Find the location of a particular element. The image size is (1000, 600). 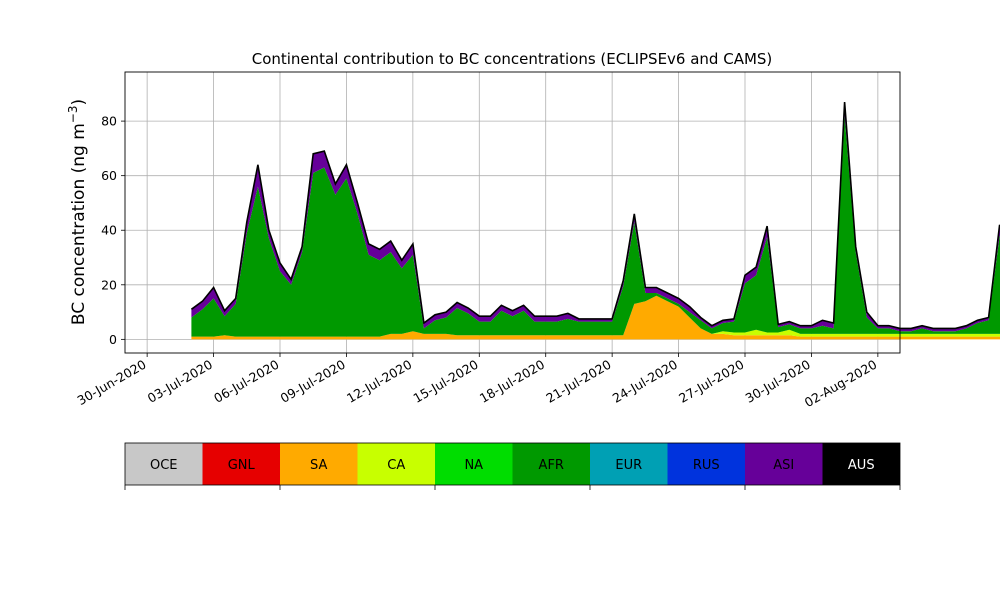

legend-label-eur: EUR is located at coordinates (628, 465).